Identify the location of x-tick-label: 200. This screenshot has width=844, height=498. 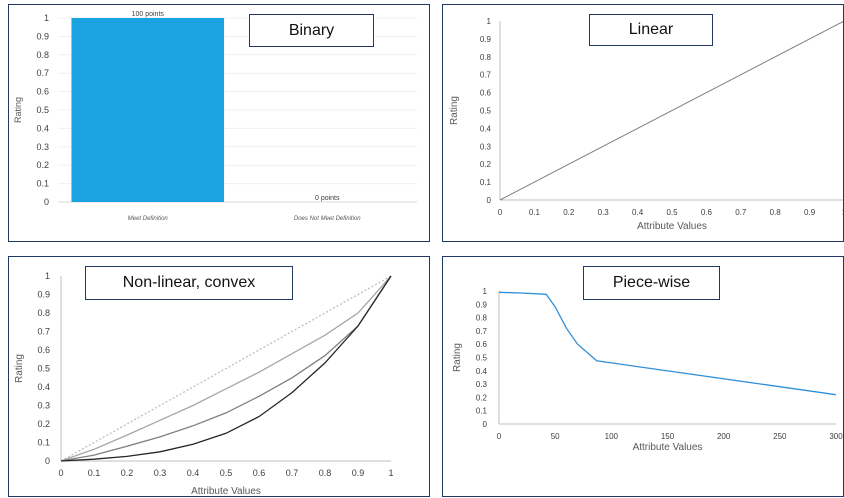
(724, 436).